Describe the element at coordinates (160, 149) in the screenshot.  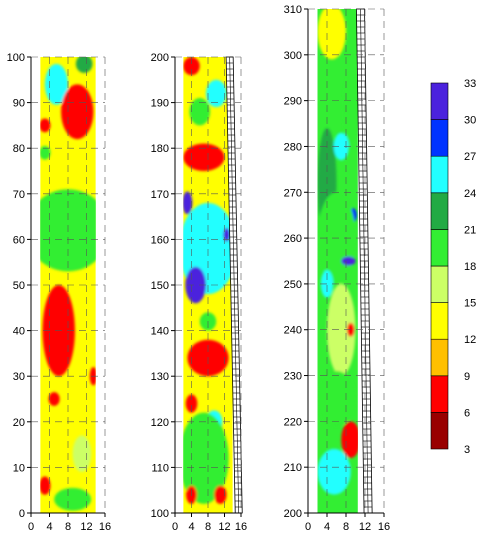
I see `y-tick-label: 180` at that location.